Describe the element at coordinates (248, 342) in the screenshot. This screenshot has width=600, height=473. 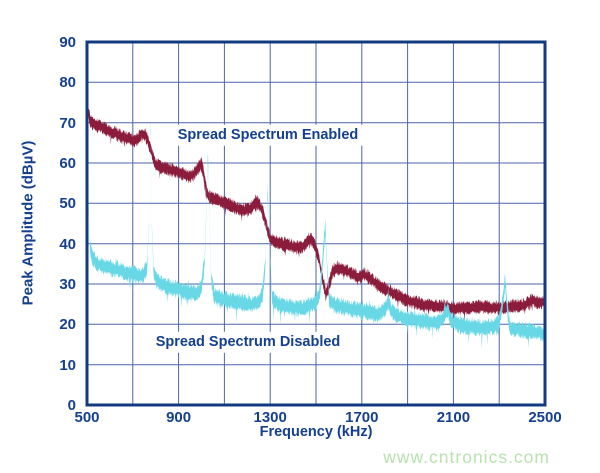
I see `series-label-spread-spectrum-disabled: Spread Spectrum Disabled` at that location.